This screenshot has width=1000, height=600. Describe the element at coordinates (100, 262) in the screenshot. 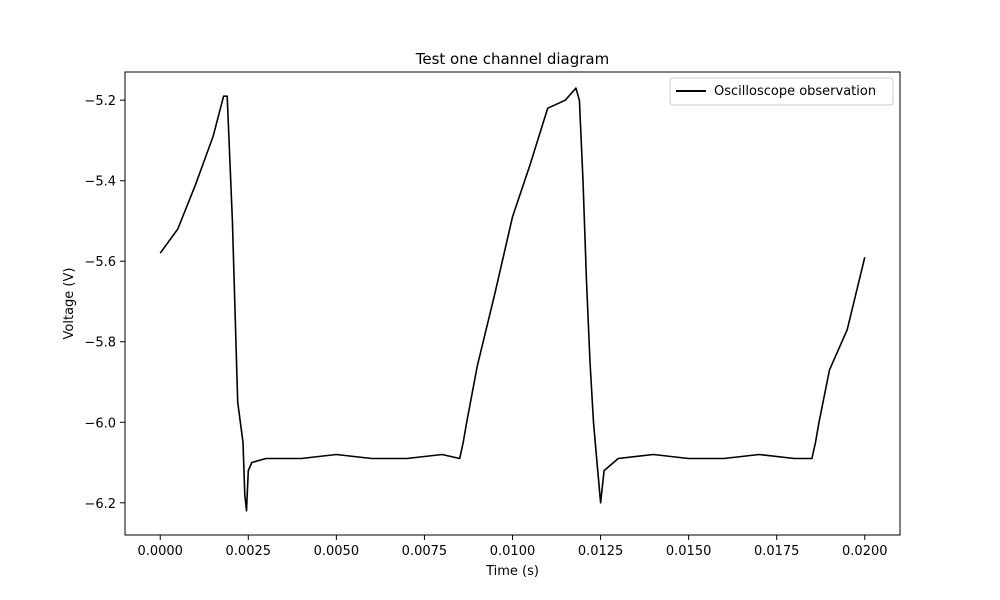

I see `y-tick-label: −5.6` at that location.